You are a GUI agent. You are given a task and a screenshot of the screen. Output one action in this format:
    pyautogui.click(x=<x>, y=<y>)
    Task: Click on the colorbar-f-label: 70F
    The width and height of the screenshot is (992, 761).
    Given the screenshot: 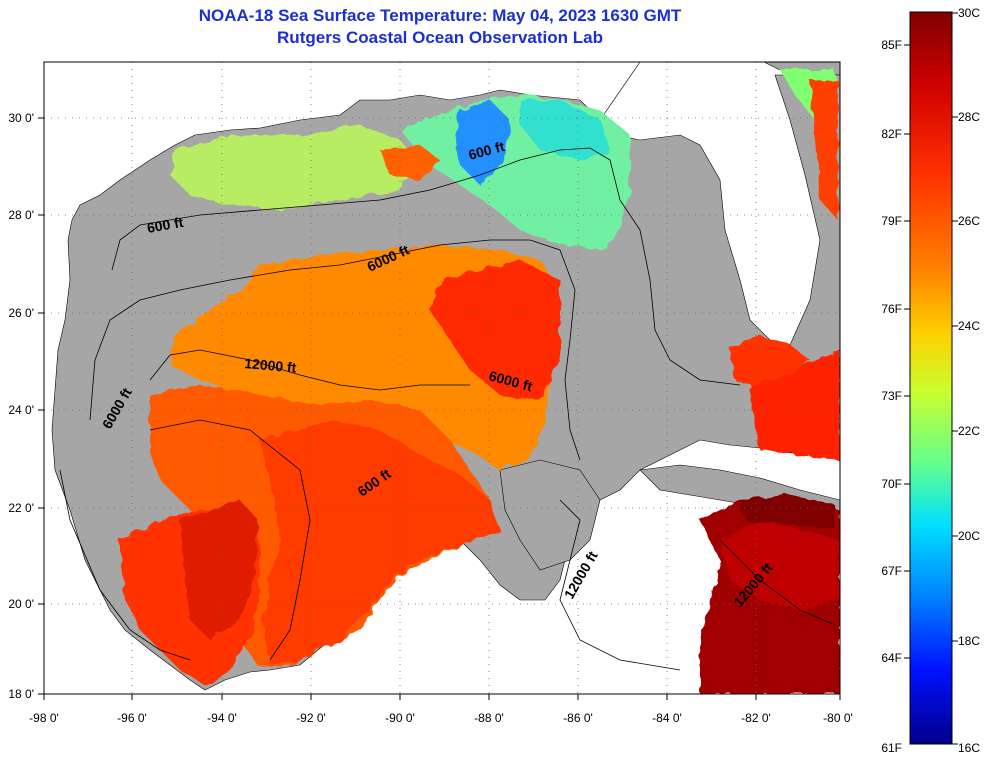 What is the action you would take?
    pyautogui.click(x=891, y=484)
    